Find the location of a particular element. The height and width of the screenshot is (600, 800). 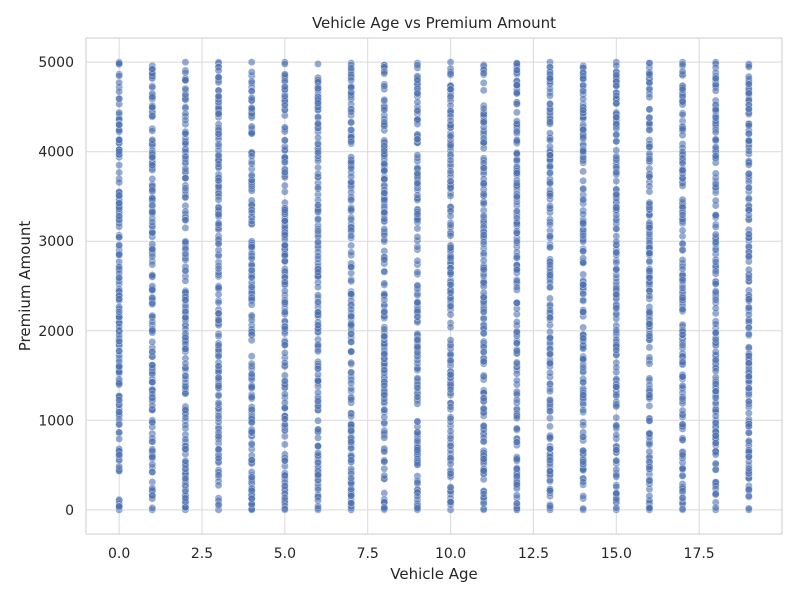

y-tick-label: 3000 is located at coordinates (56, 242).